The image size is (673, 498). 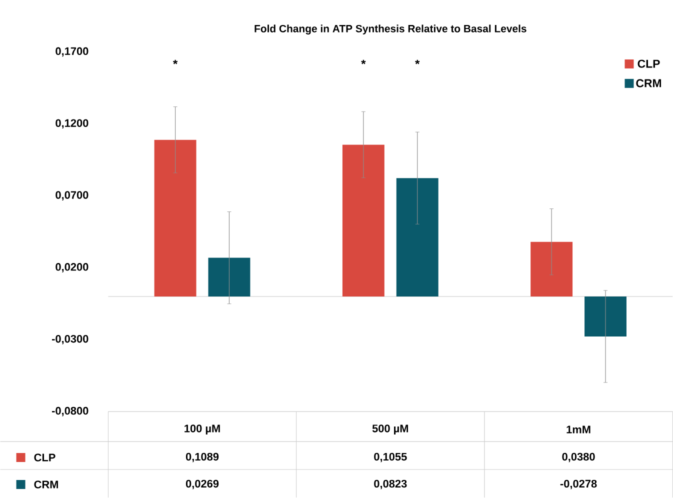 I want to click on text: CRM, so click(x=46, y=484).